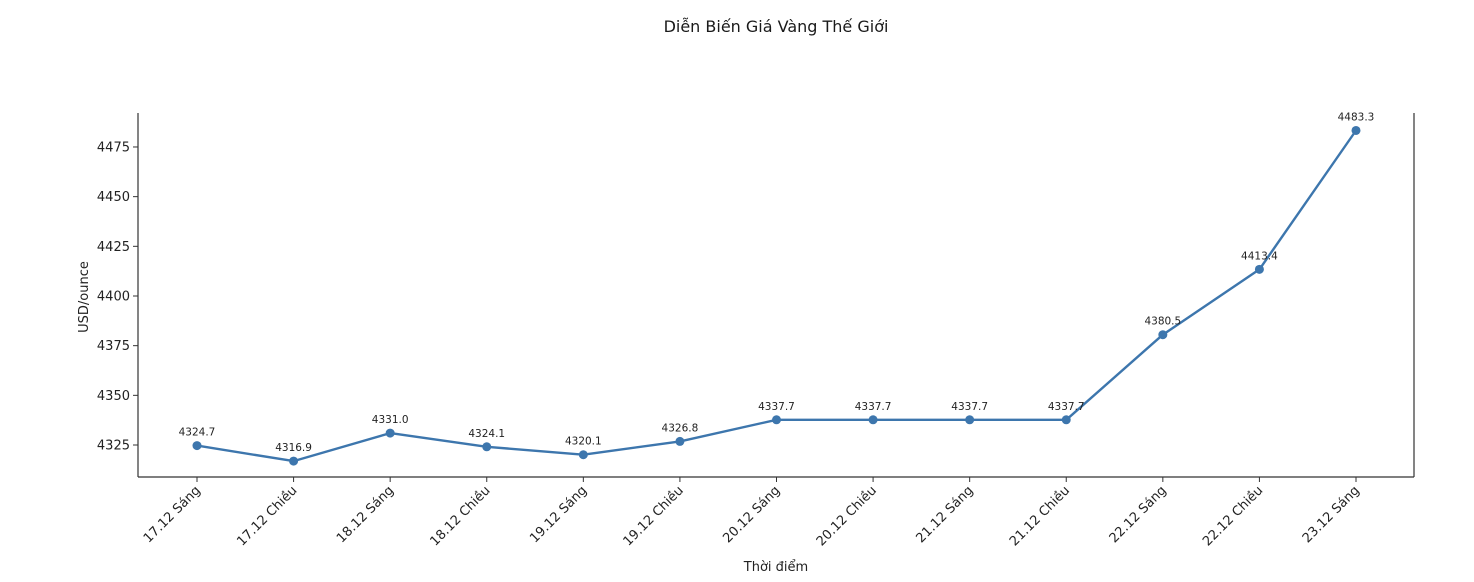  I want to click on x-tick-label: 20.12 Sáng, so click(751, 514).